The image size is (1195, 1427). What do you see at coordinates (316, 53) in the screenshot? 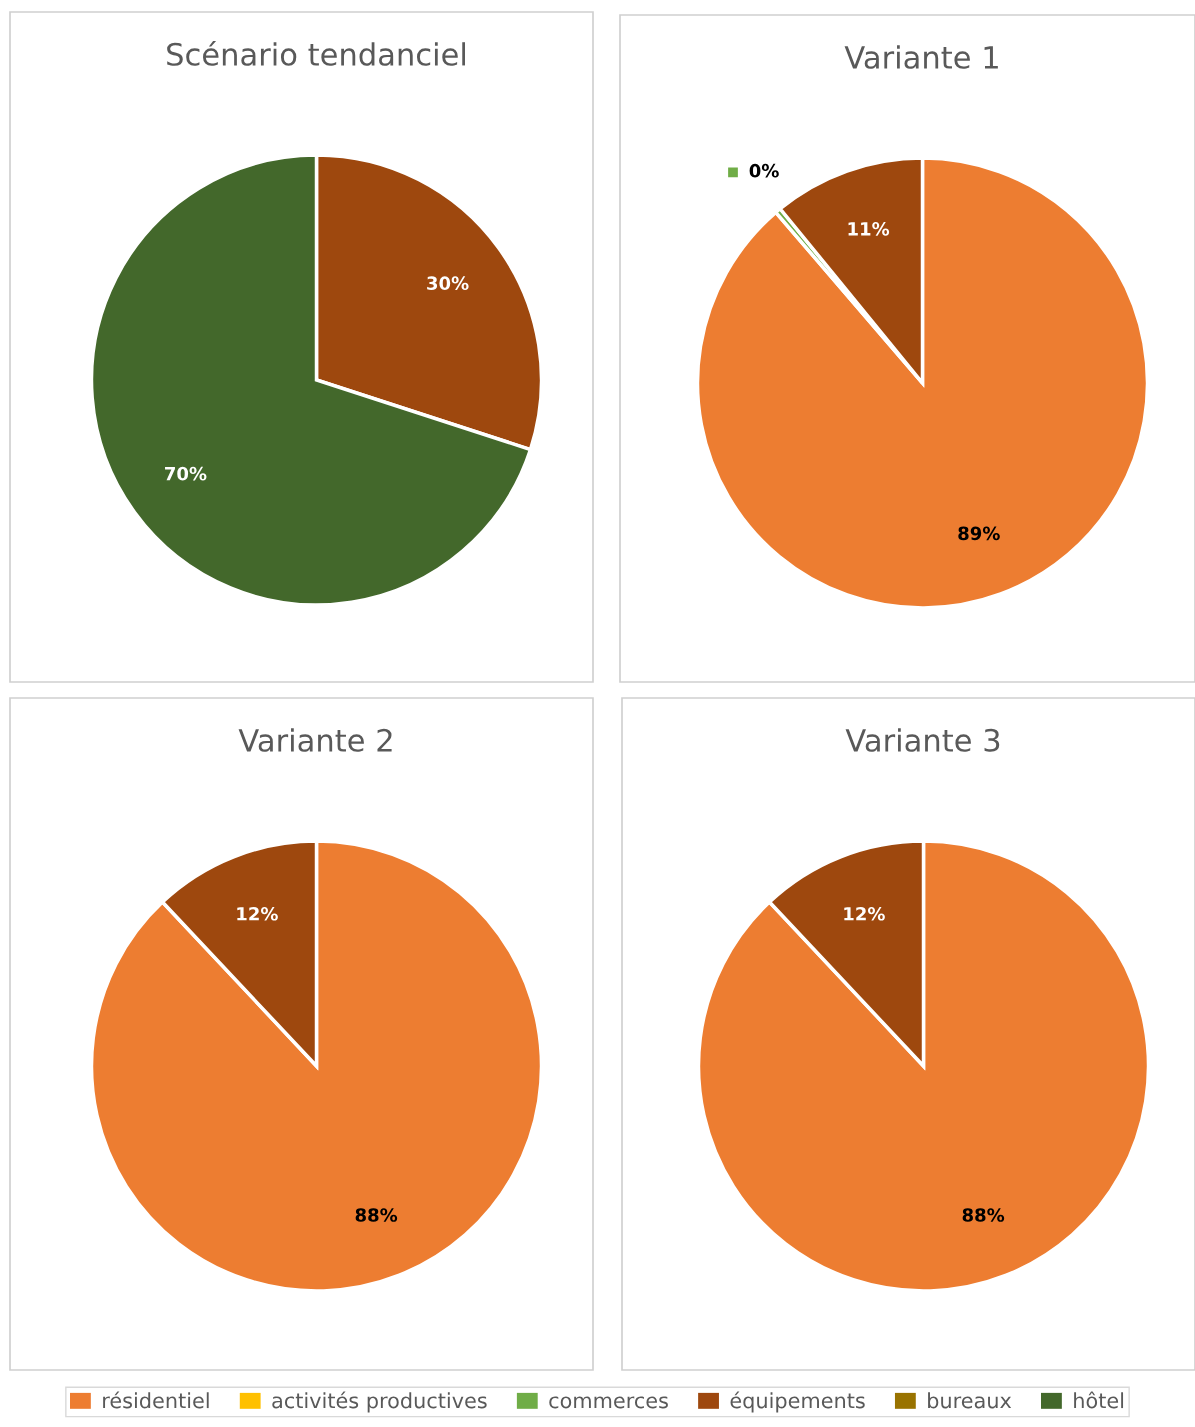
I see `chart-title: Scénario tendanciel` at bounding box center [316, 53].